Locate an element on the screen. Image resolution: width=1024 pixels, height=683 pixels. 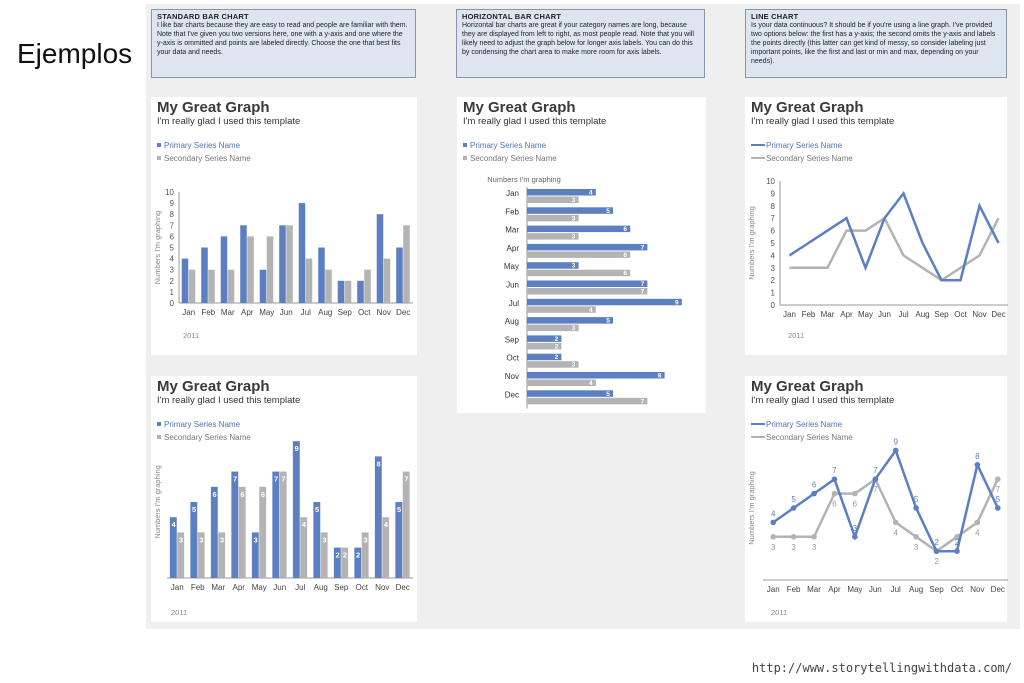
x-tick-label: Feb is located at coordinates (794, 589).